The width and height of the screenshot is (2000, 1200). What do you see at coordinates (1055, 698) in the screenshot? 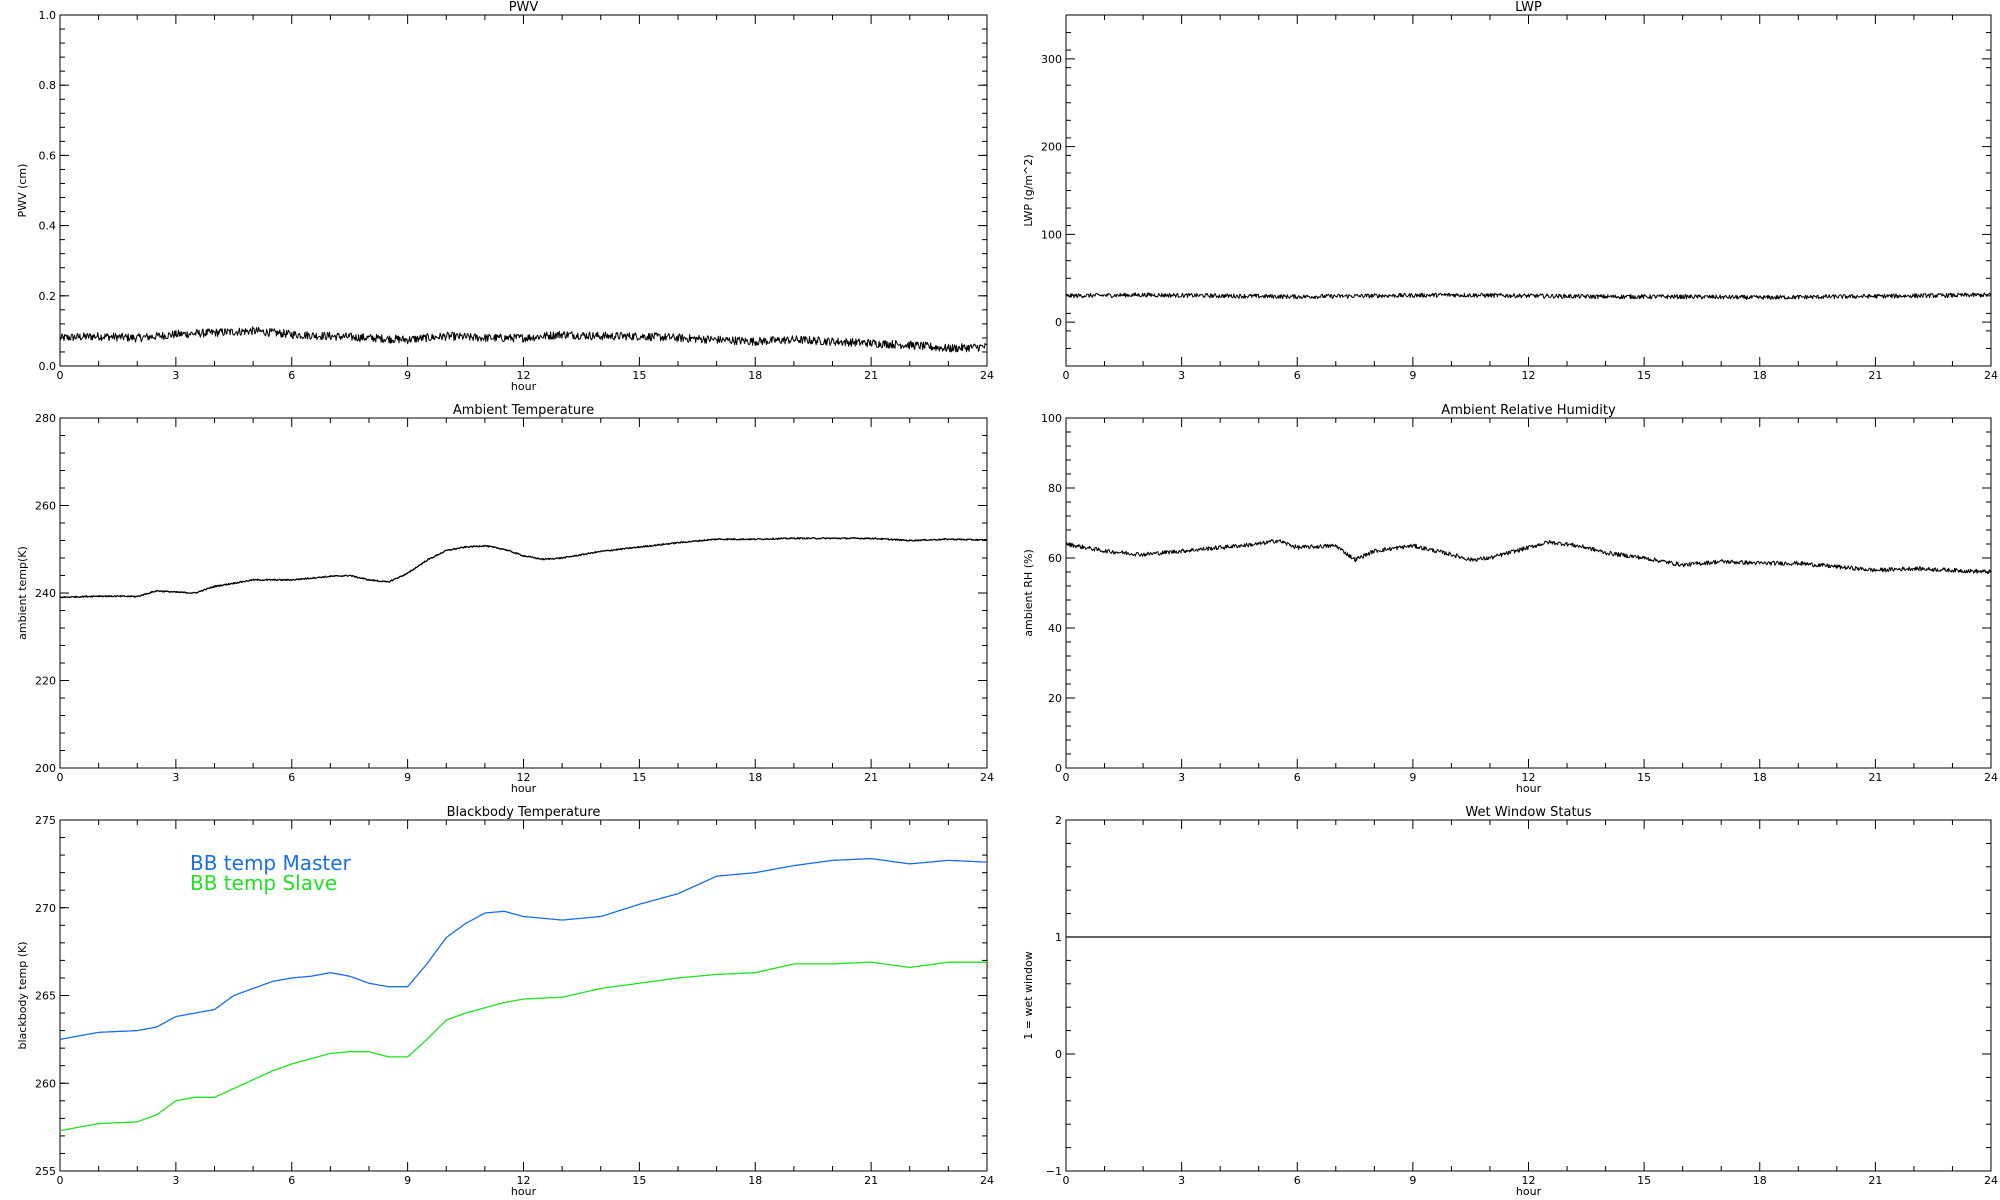
I see `y-tick-label: 20` at bounding box center [1055, 698].